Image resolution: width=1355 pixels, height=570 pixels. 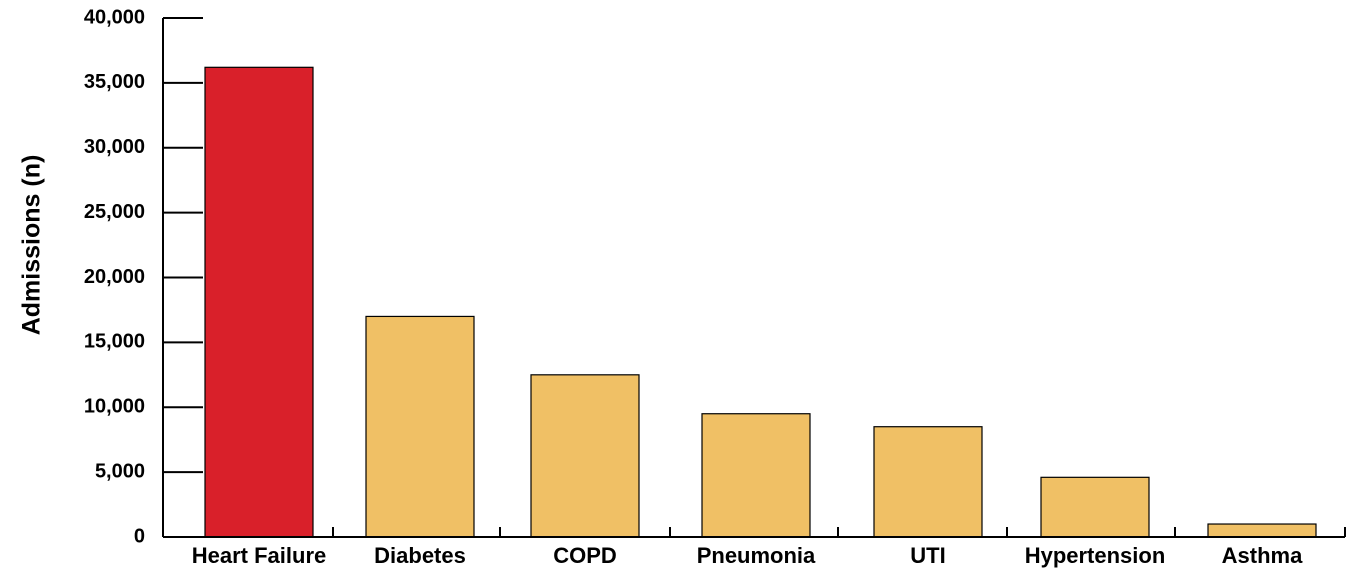 What do you see at coordinates (114, 212) in the screenshot?
I see `y-tick-label: 25,000` at bounding box center [114, 212].